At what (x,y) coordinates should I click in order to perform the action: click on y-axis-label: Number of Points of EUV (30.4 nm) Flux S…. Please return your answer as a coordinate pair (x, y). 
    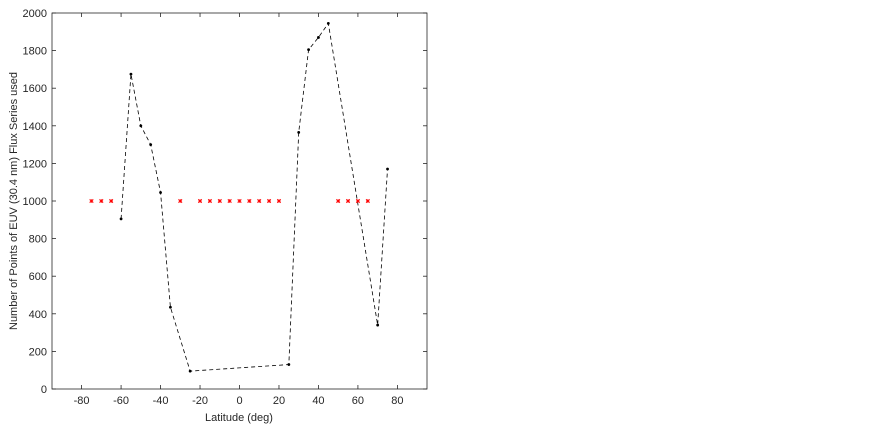
    Looking at the image, I should click on (14, 201).